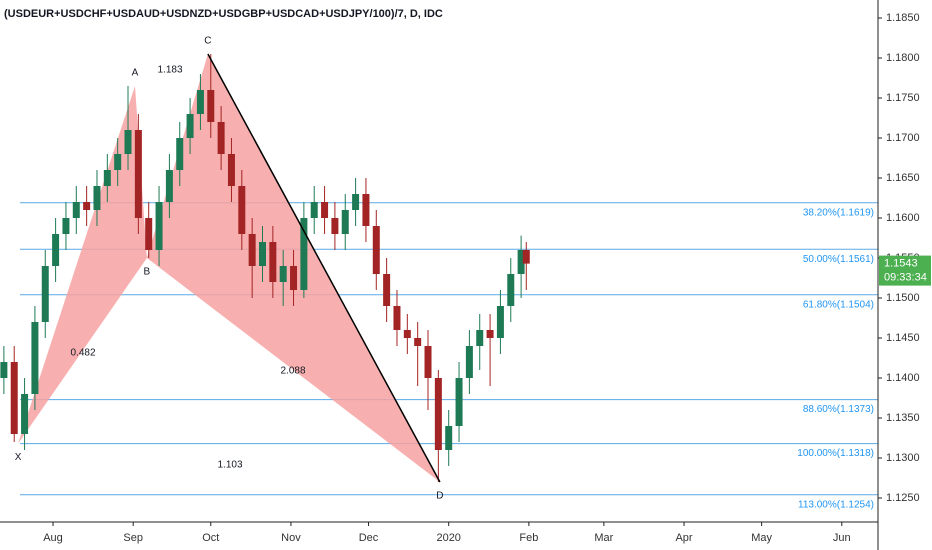 The image size is (932, 550). Describe the element at coordinates (842, 538) in the screenshot. I see `x-tick-label: Jun` at that location.